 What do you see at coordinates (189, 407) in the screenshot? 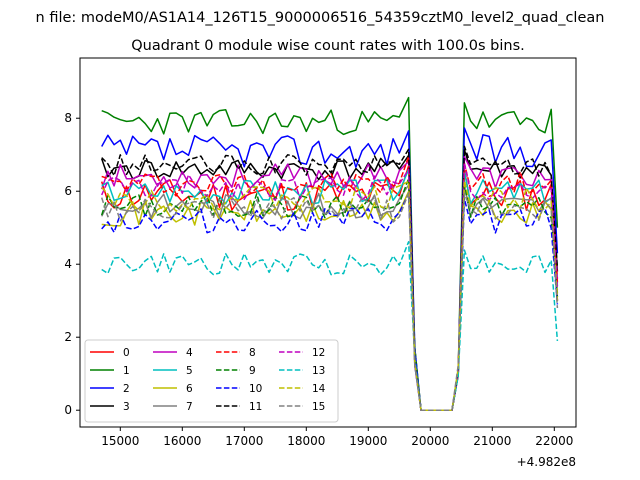
I see `legend-label-7: 7` at bounding box center [189, 407].